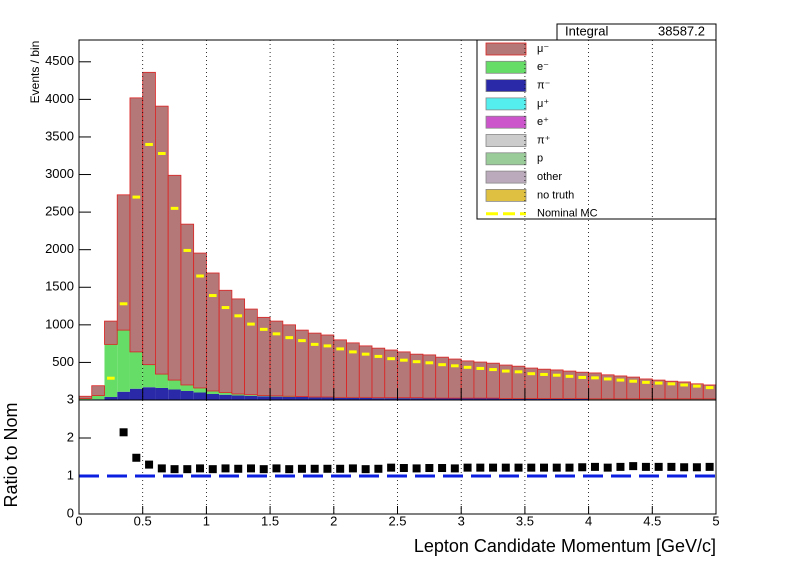 Image resolution: width=796 pixels, height=572 pixels. I want to click on y-tick-label: 3000, so click(59, 173).